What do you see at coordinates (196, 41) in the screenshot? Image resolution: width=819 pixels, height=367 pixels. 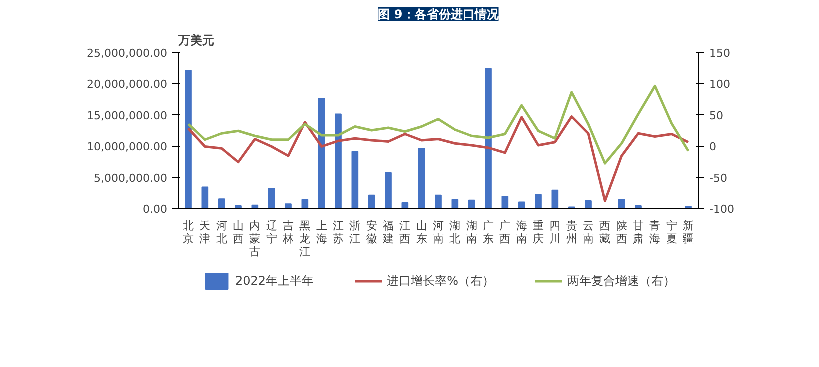 I see `y-axis-title: 万美元` at bounding box center [196, 41].